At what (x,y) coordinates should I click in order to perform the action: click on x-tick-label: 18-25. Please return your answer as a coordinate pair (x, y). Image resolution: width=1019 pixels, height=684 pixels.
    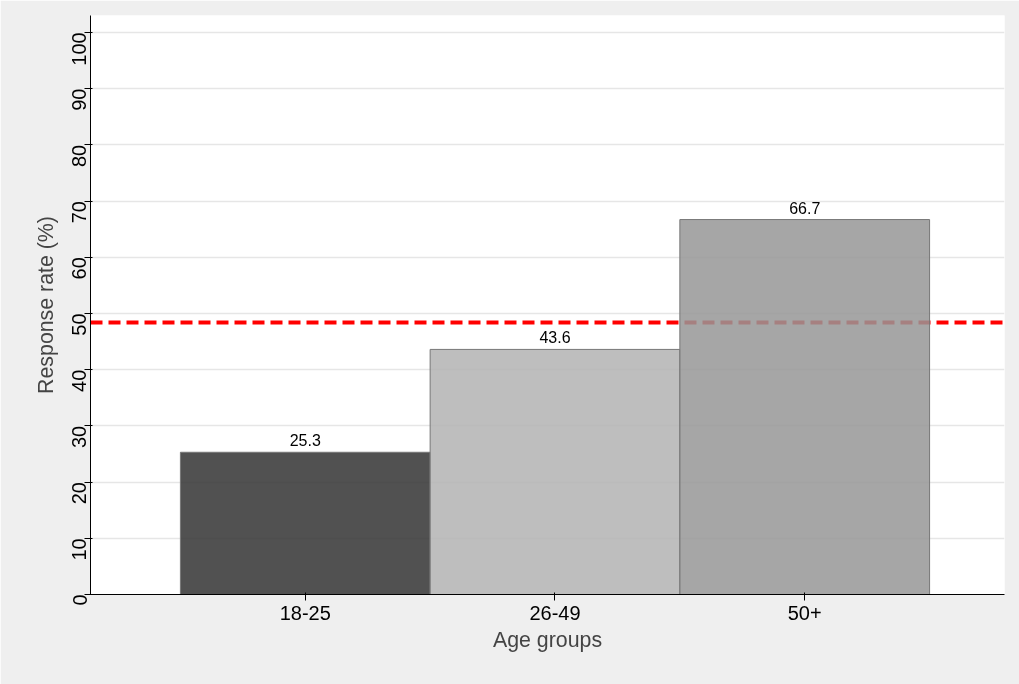
    Looking at the image, I should click on (305, 612).